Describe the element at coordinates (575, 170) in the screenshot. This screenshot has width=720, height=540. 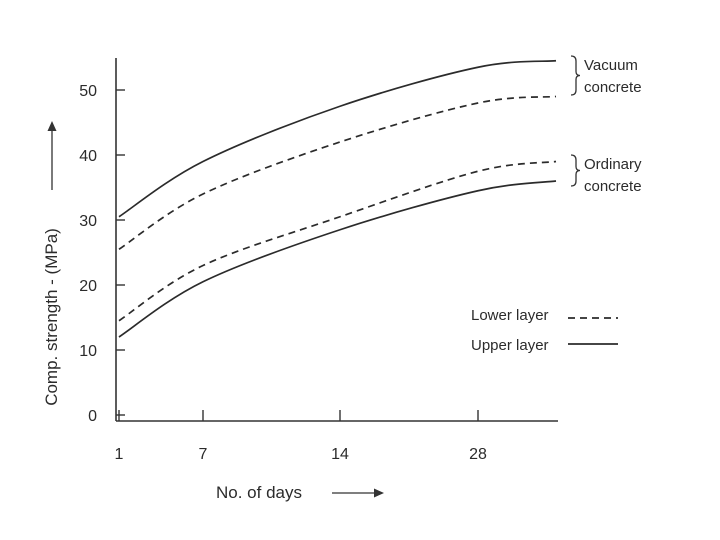
I see `ordinary-brace` at that location.